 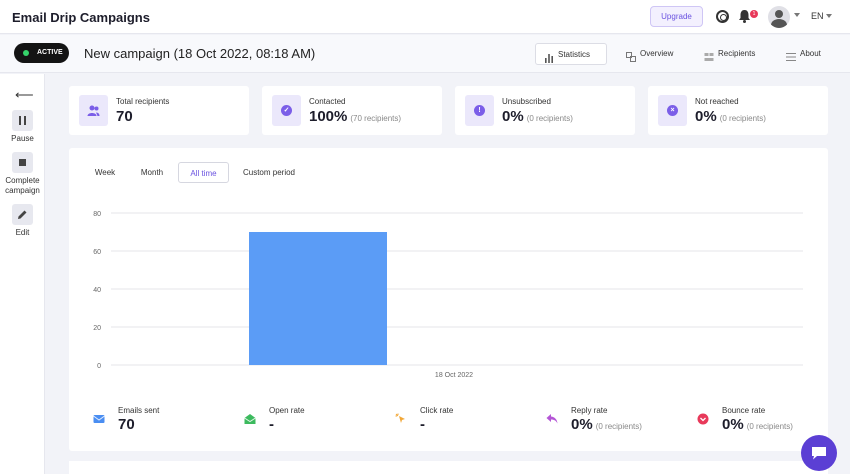 I want to click on bounce-glyph, so click(x=703, y=419).